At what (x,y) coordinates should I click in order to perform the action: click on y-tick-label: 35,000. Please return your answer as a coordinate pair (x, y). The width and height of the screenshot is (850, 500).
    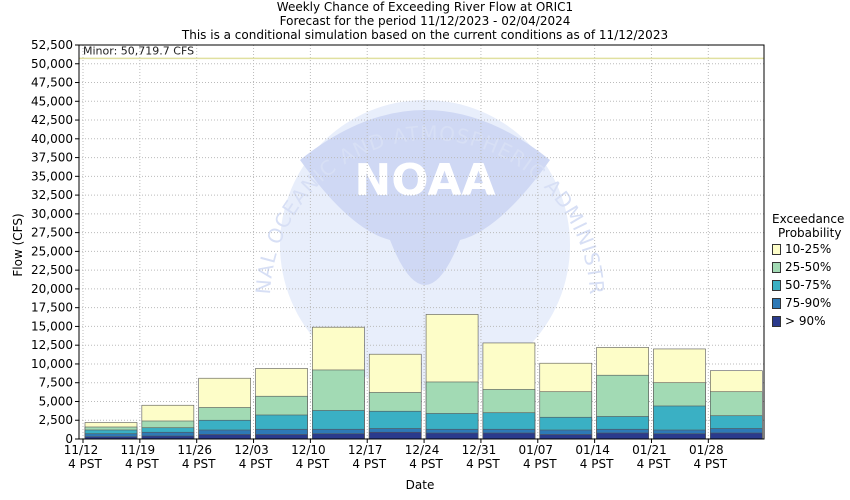
    Looking at the image, I should click on (52, 176).